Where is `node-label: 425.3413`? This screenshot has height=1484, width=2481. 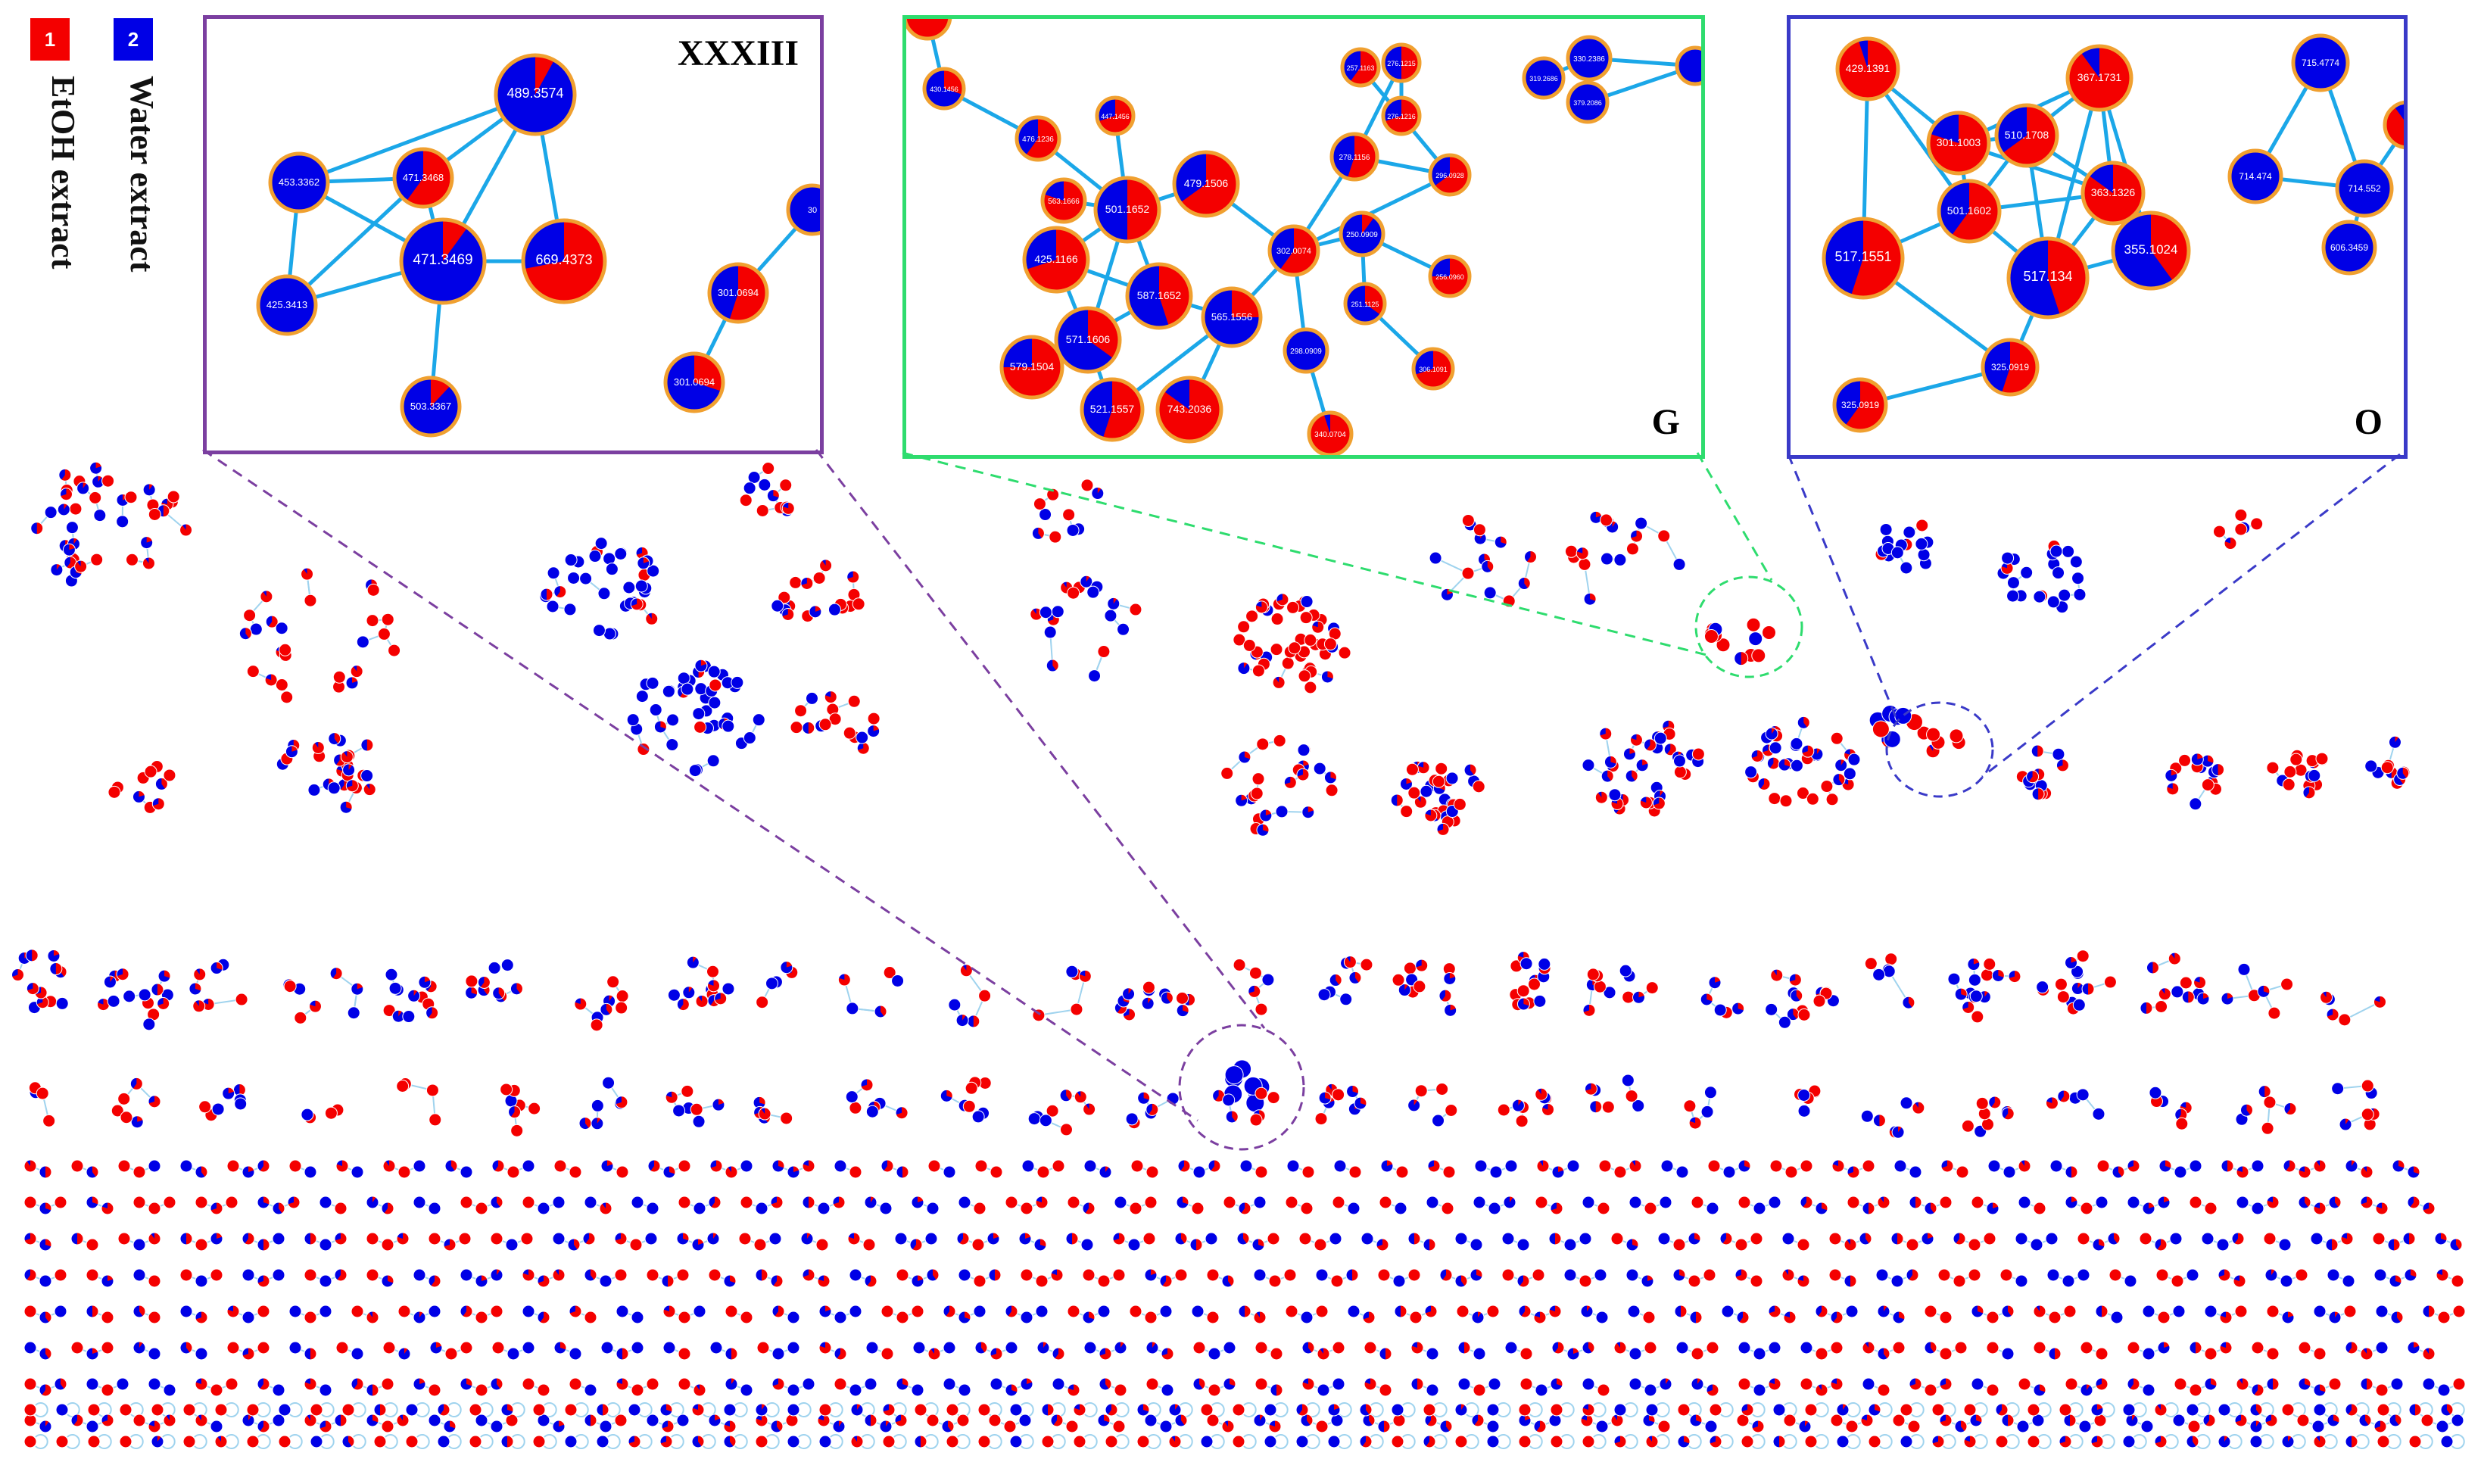 node-label: 425.3413 is located at coordinates (286, 304).